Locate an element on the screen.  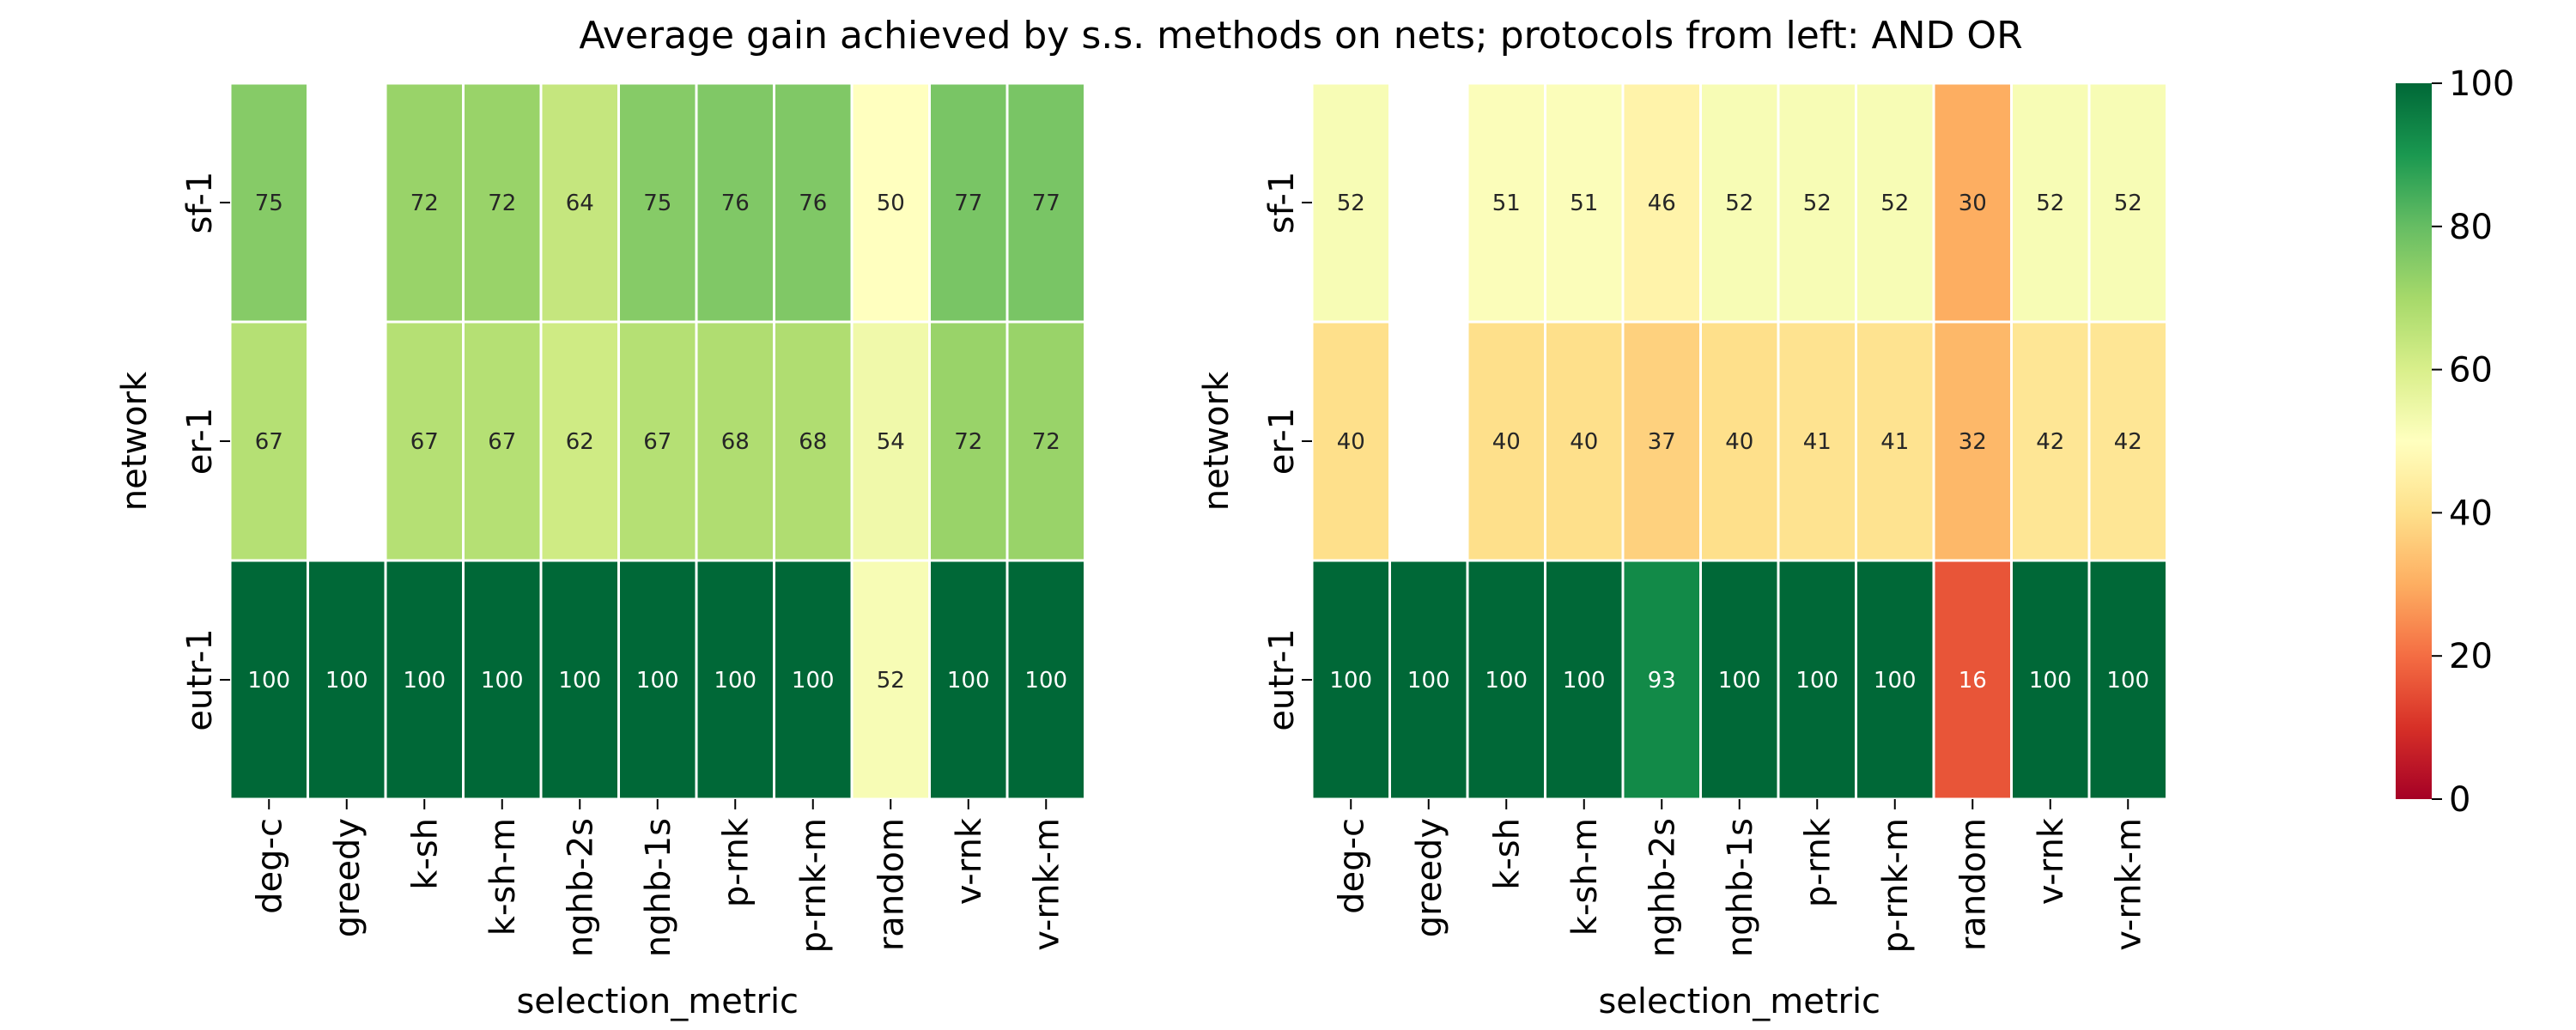
x-tick-label: random is located at coordinates (1973, 884).